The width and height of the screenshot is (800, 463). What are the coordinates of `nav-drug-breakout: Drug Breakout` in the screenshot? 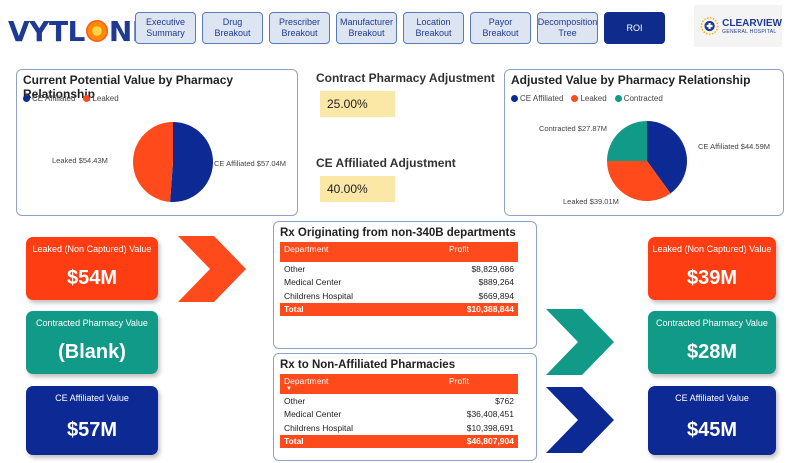 It's located at (232, 28).